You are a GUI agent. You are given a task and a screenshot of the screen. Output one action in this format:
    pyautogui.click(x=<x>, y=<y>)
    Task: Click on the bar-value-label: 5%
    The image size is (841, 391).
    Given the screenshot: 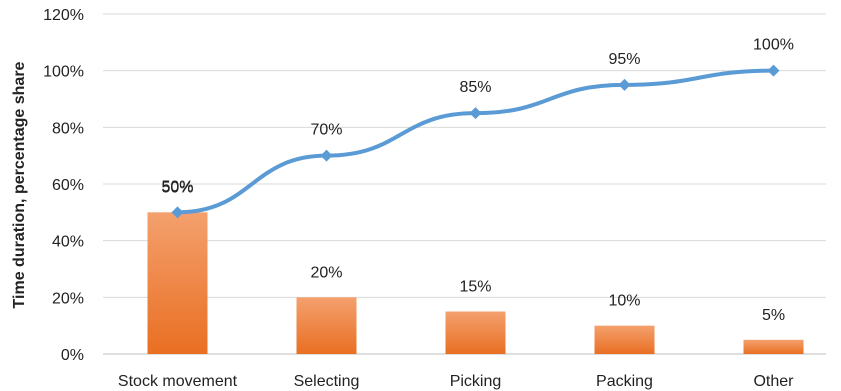 What is the action you would take?
    pyautogui.click(x=773, y=315)
    